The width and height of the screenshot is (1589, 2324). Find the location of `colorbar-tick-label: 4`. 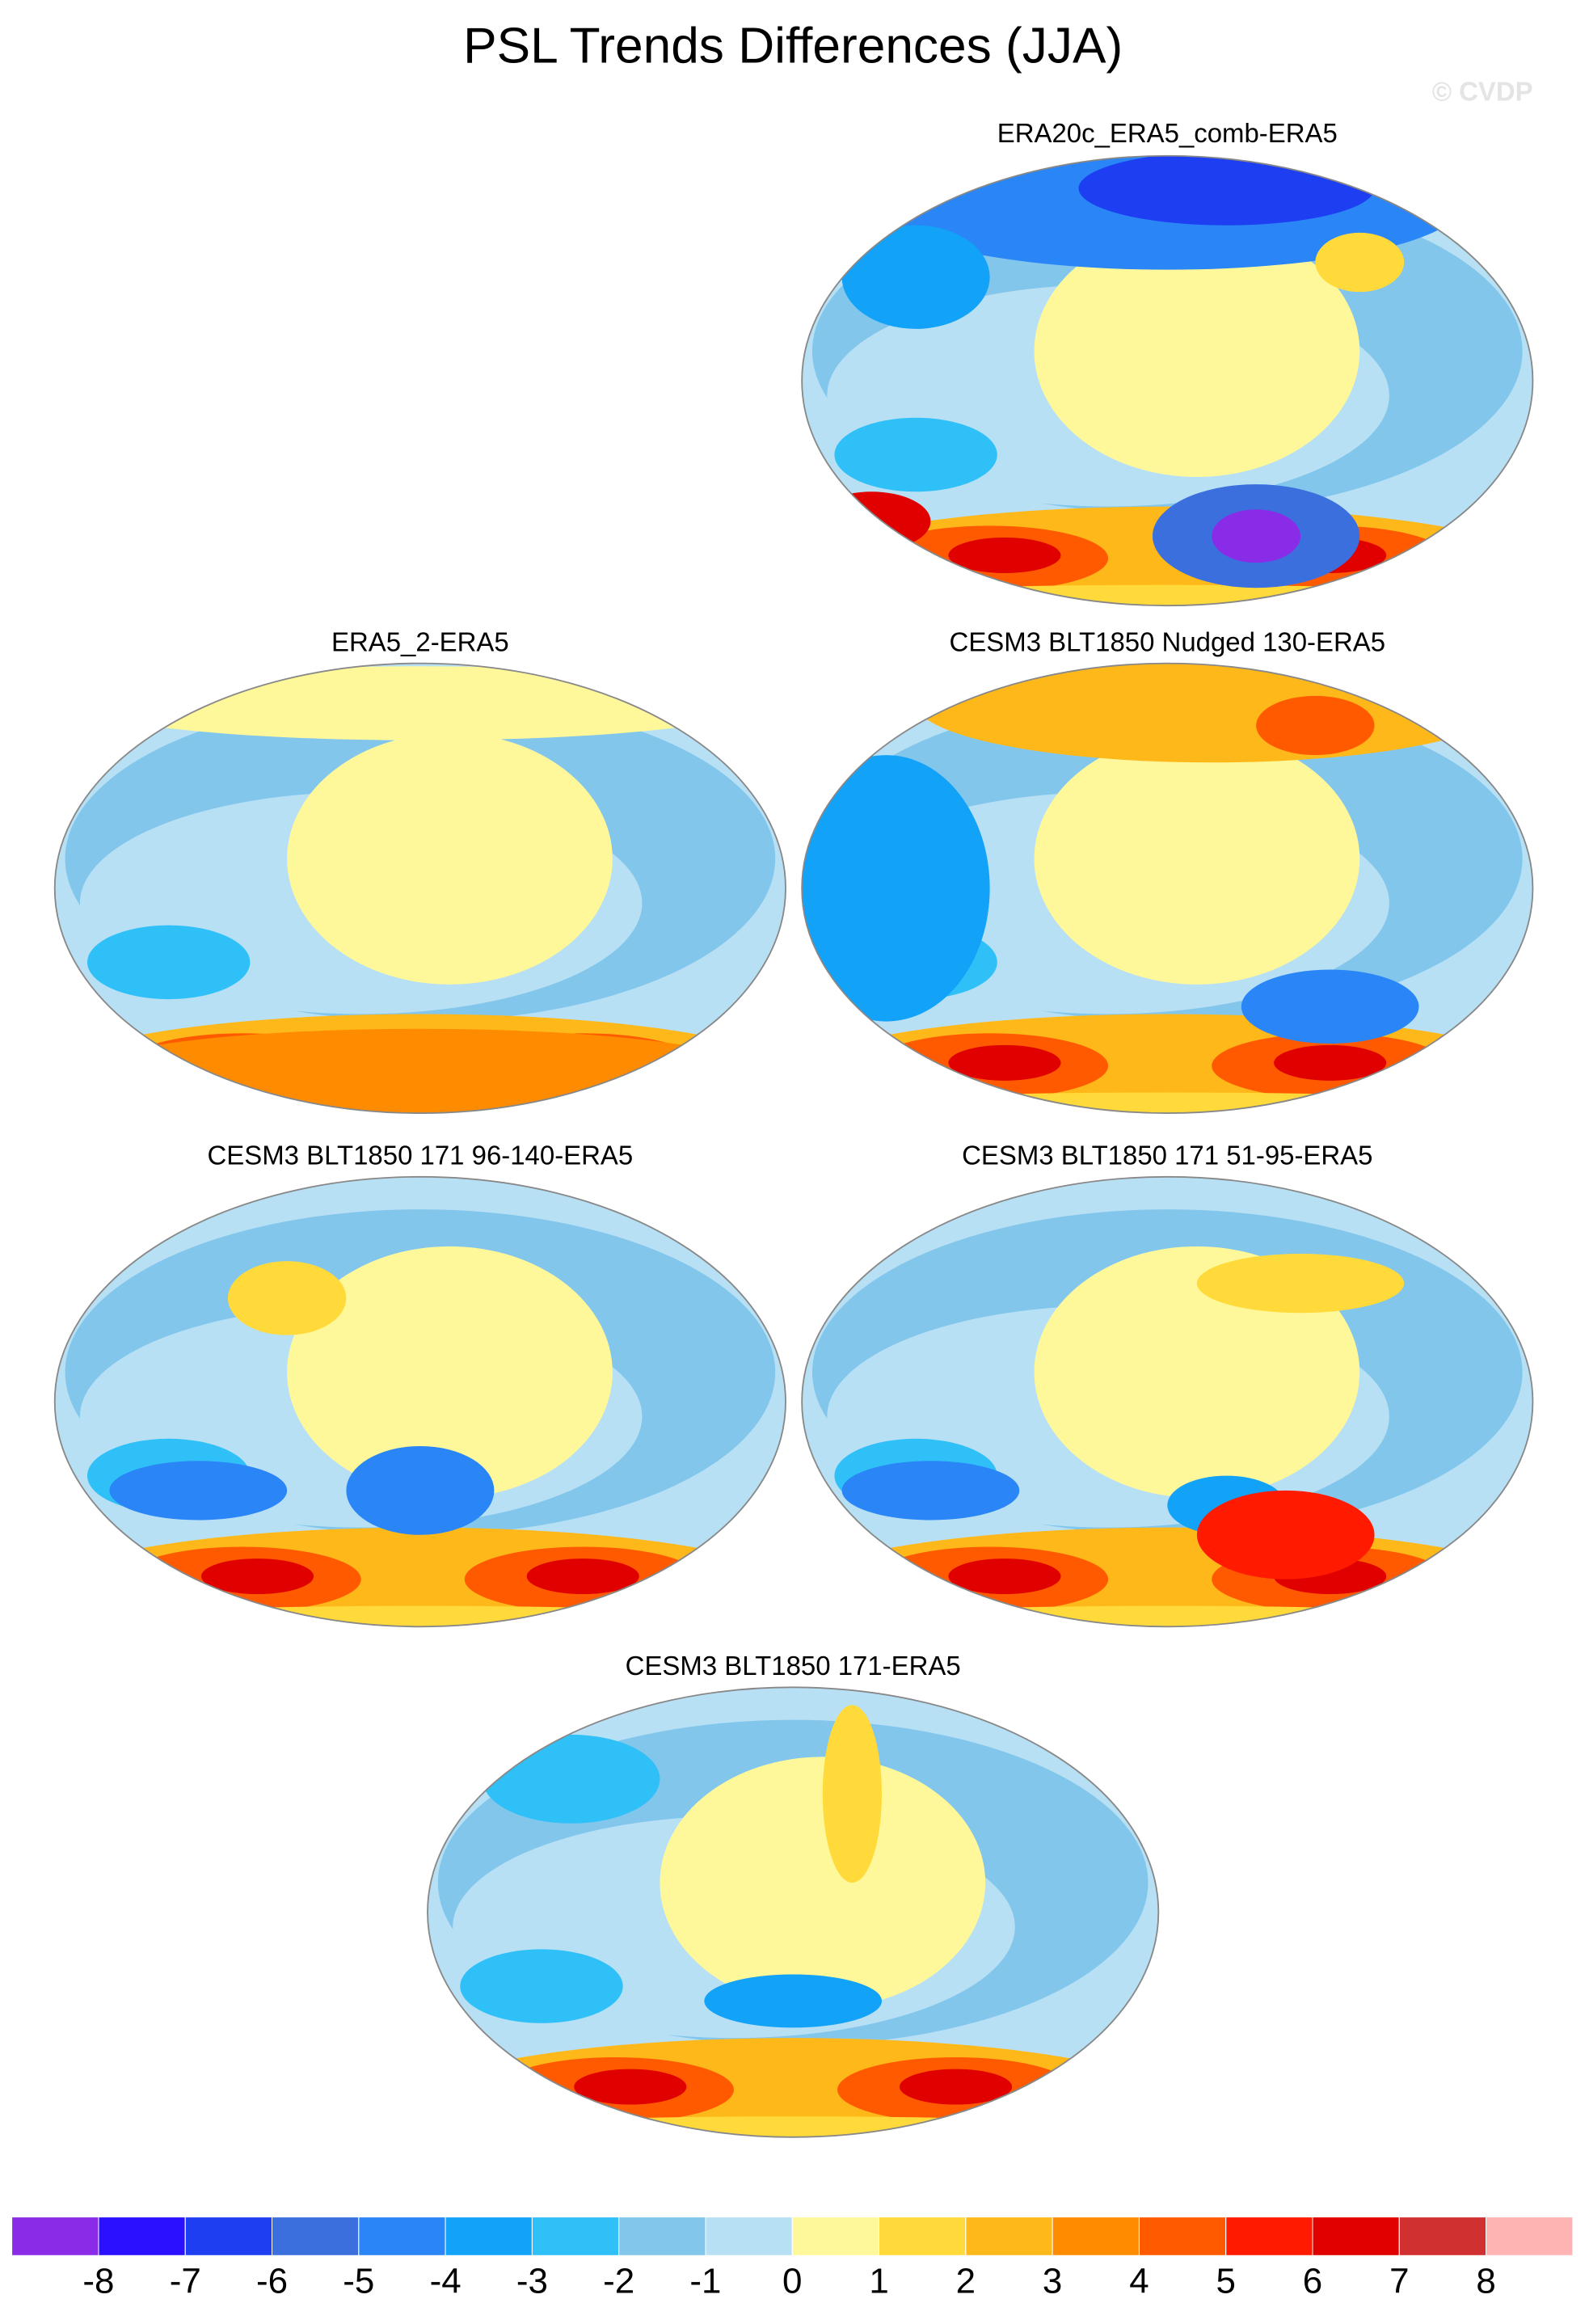

colorbar-tick-label: 4 is located at coordinates (1139, 2281).